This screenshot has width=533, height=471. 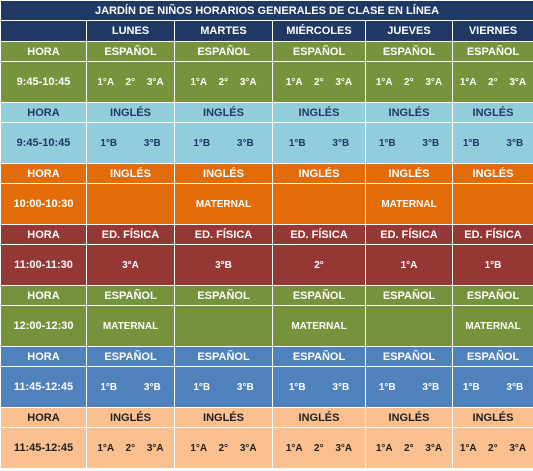 I want to click on day-header-empty, so click(x=43, y=31).